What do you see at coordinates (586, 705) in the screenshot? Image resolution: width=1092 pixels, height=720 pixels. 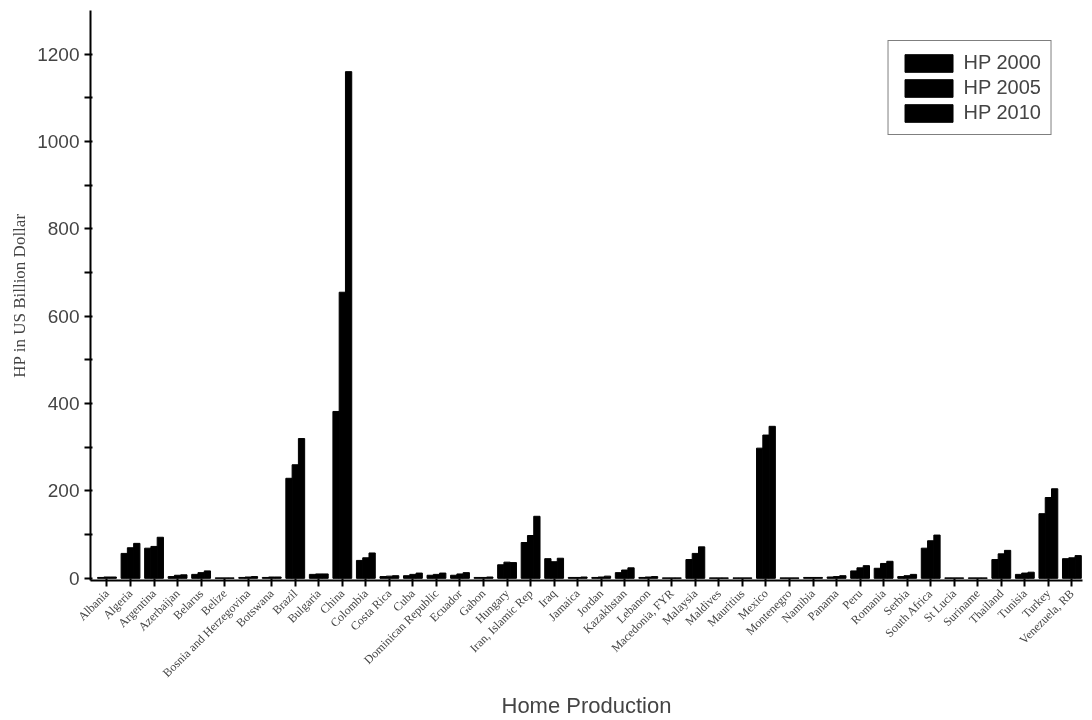 I see `x-axis-title: Home Production` at bounding box center [586, 705].